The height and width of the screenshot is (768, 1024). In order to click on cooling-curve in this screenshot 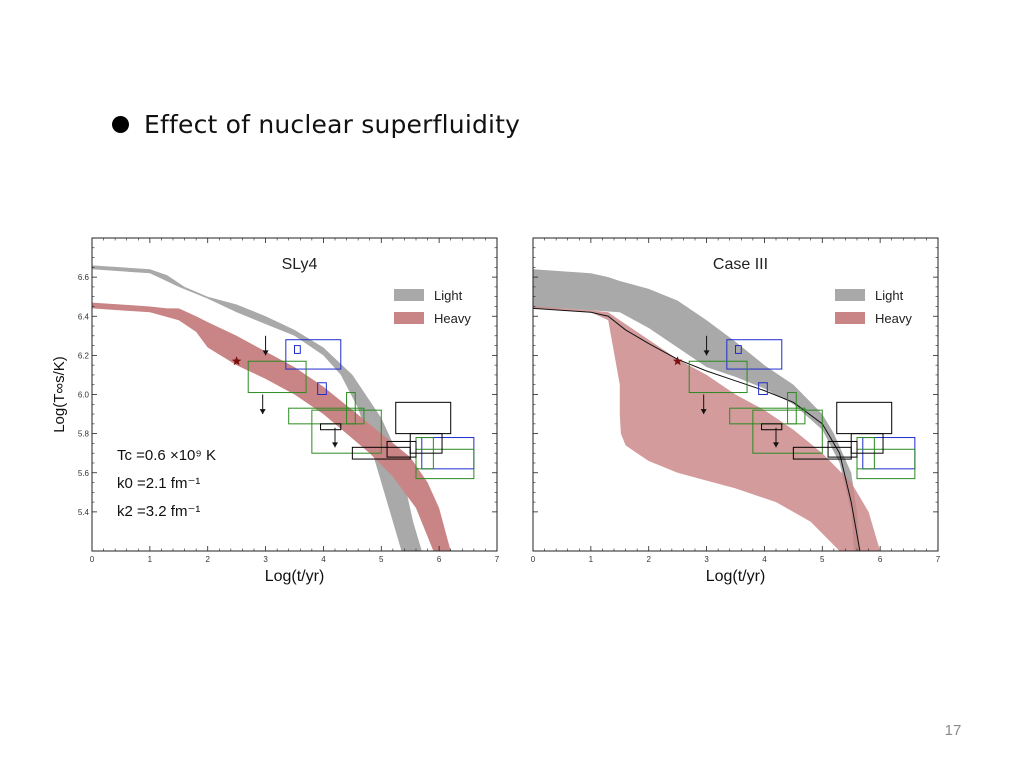, I will do `click(697, 429)`.